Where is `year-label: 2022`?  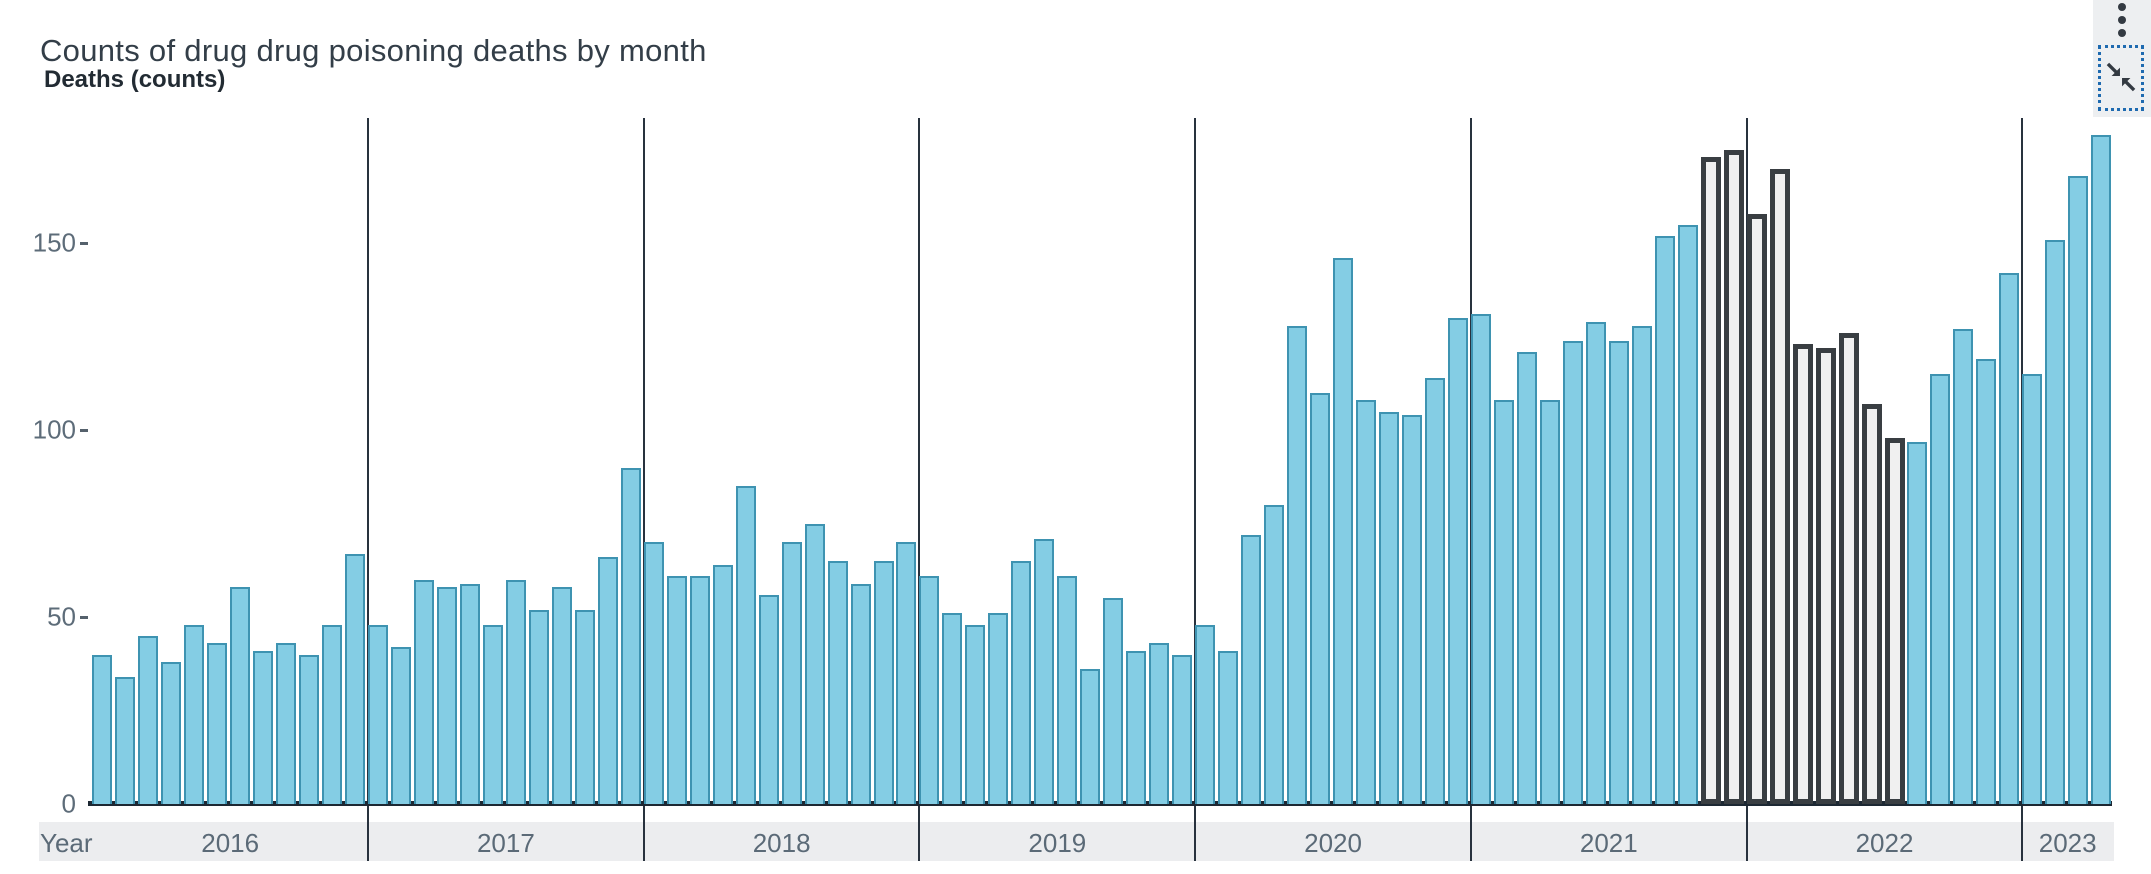 year-label: 2022 is located at coordinates (1884, 843).